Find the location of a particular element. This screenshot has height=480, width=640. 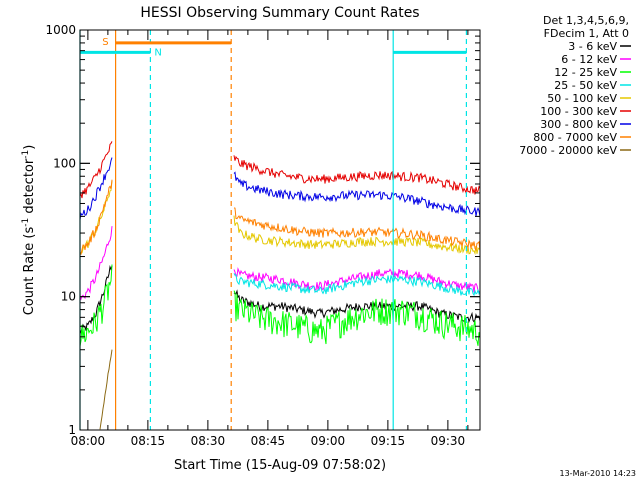

y-axis-label-part: Count Rate (s is located at coordinates (29, 271).